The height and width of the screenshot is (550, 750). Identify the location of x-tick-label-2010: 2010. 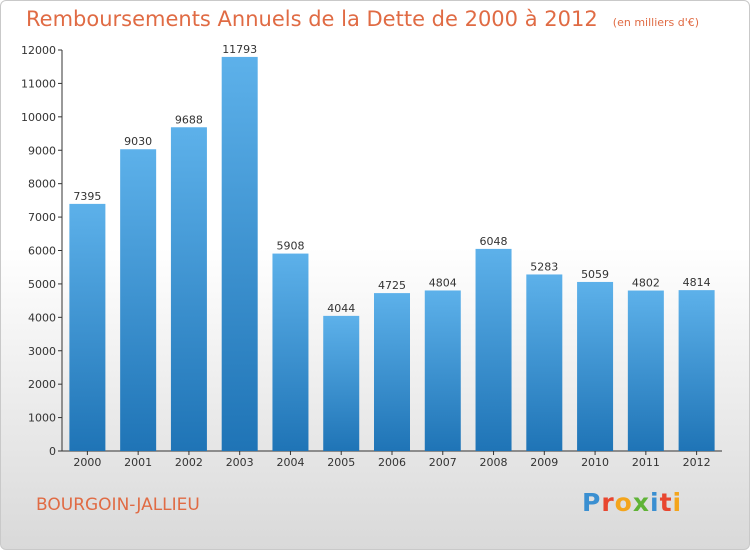
(595, 462).